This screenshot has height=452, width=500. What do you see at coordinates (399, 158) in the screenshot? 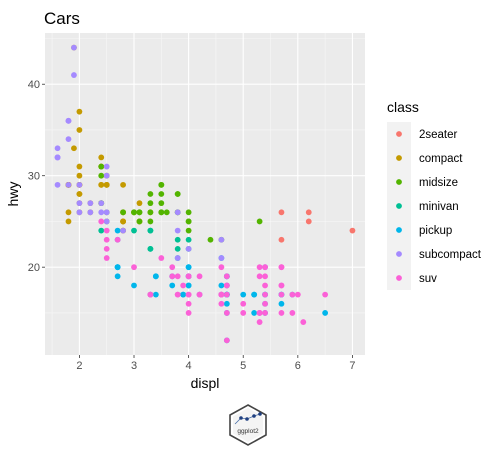
I see `legend-key-compact` at bounding box center [399, 158].